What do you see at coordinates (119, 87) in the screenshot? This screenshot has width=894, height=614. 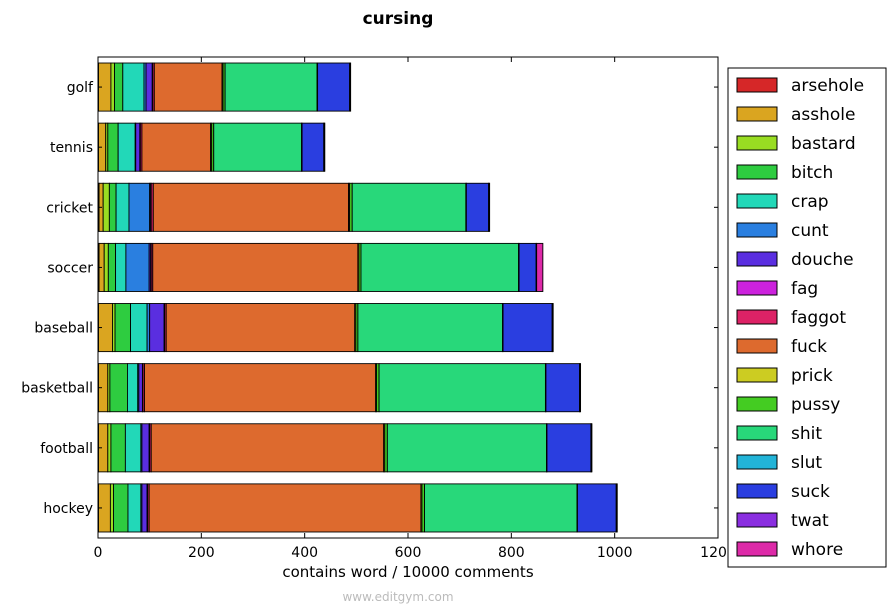 I see `bar-golf-bitch` at bounding box center [119, 87].